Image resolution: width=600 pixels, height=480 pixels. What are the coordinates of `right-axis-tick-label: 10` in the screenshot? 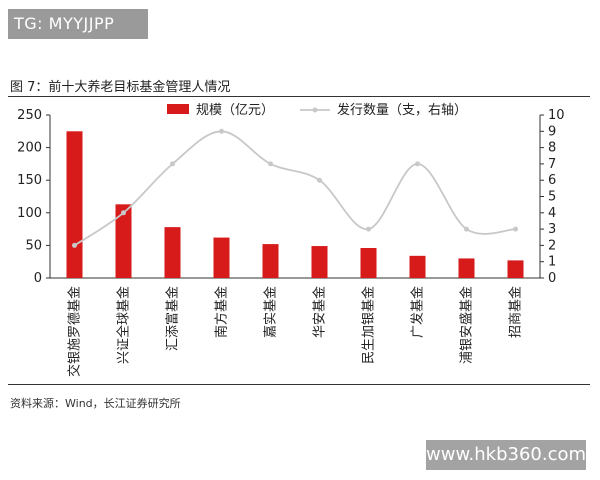 It's located at (556, 115).